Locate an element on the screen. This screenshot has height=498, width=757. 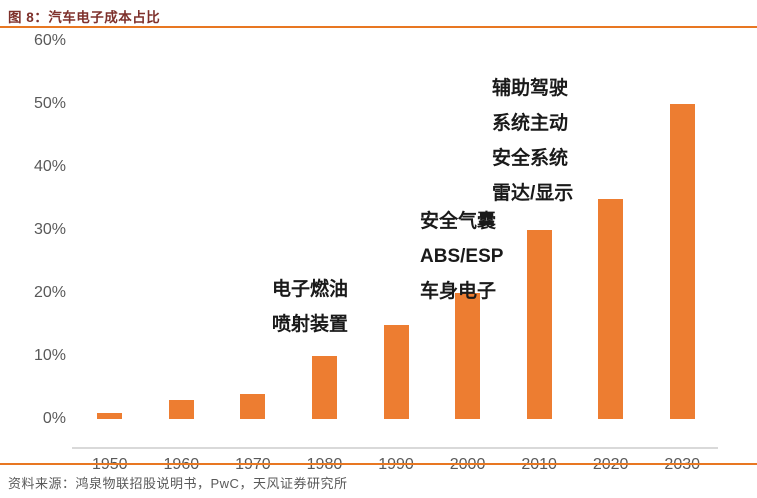
bar-1980 is located at coordinates (324, 387).